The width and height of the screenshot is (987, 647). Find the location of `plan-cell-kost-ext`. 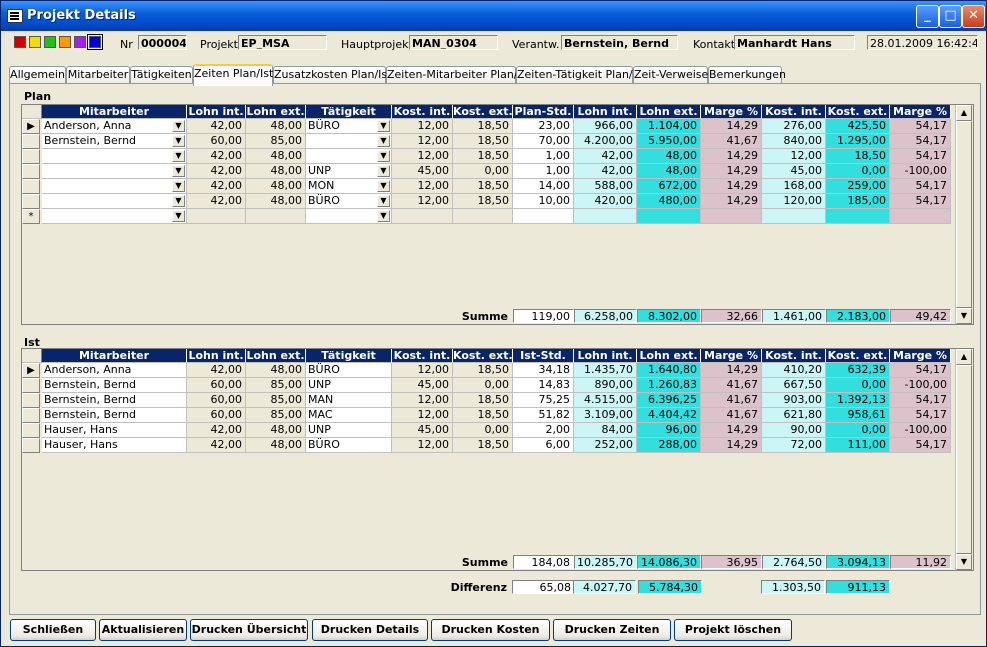

plan-cell-kost-ext is located at coordinates (483, 216).